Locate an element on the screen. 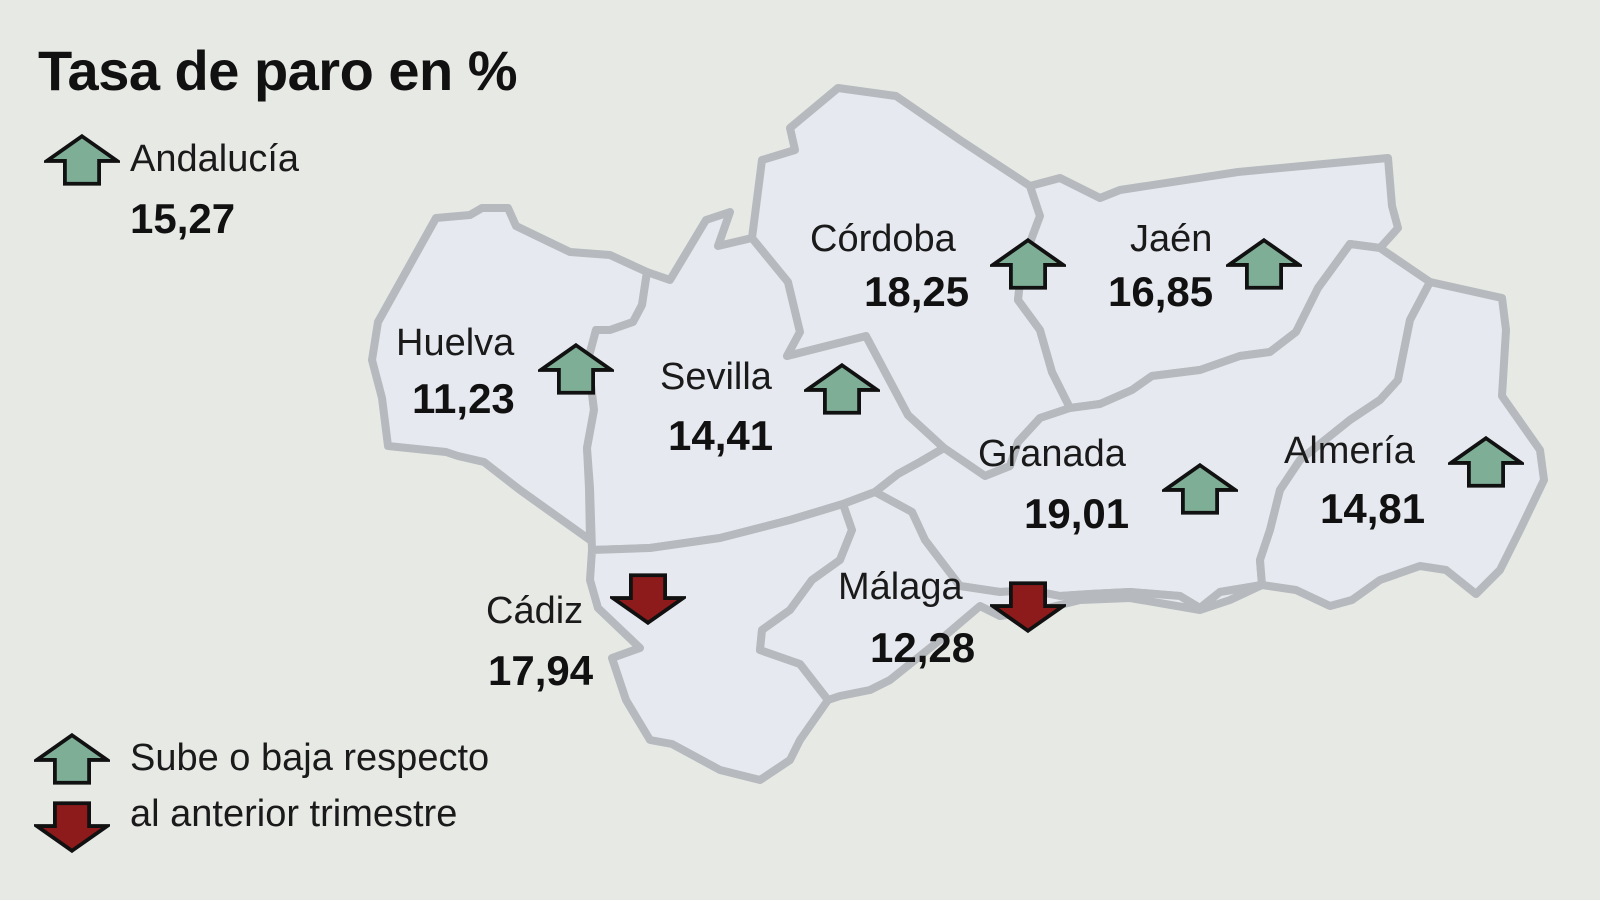 The width and height of the screenshot is (1600, 900). province-label-cordoba: Córdoba is located at coordinates (883, 239).